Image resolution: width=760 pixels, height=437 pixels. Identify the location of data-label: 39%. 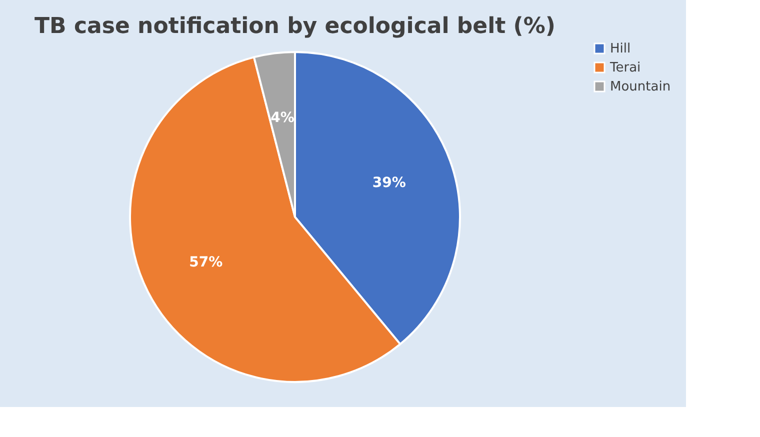
(389, 183).